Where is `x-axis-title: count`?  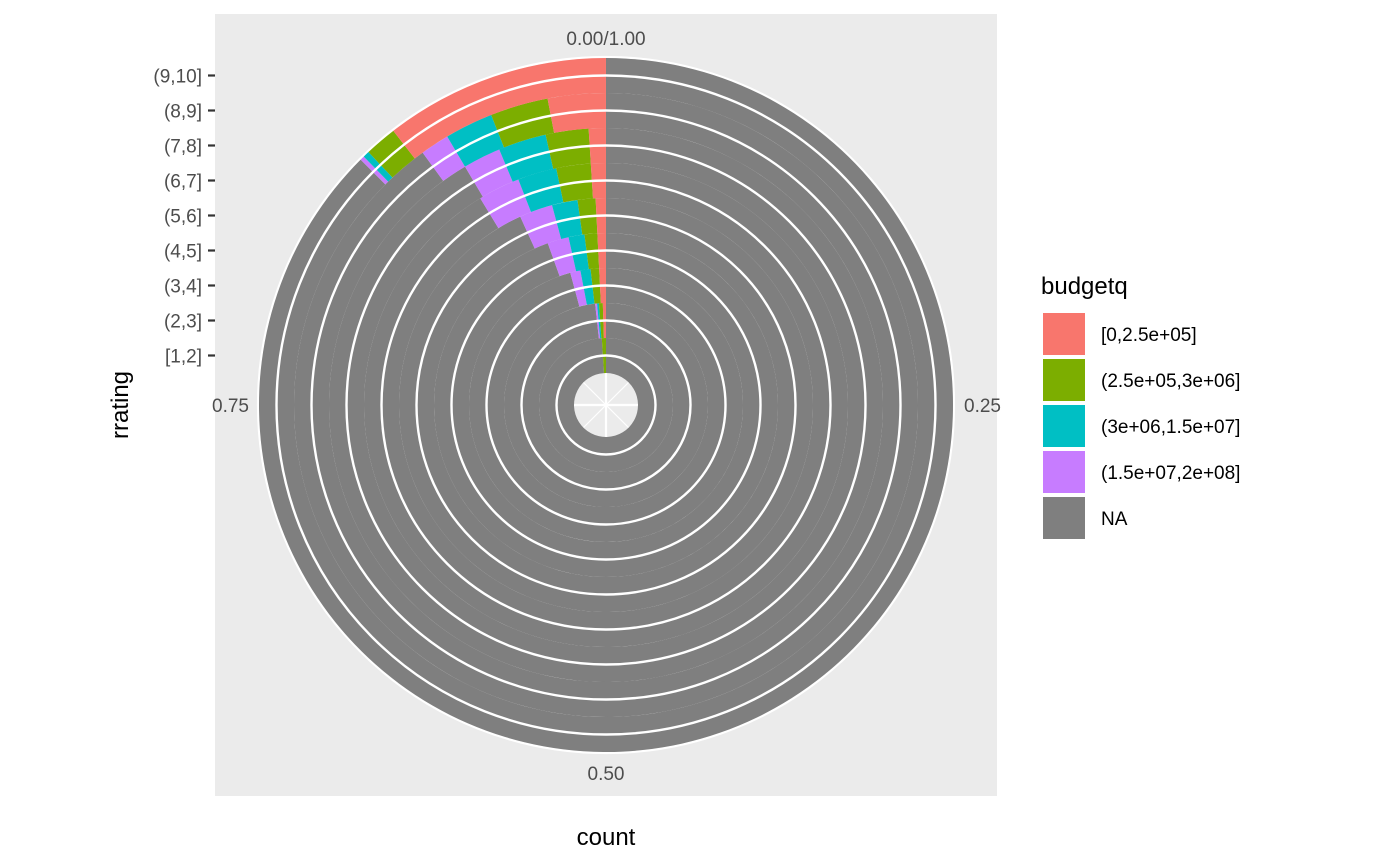
x-axis-title: count is located at coordinates (606, 837).